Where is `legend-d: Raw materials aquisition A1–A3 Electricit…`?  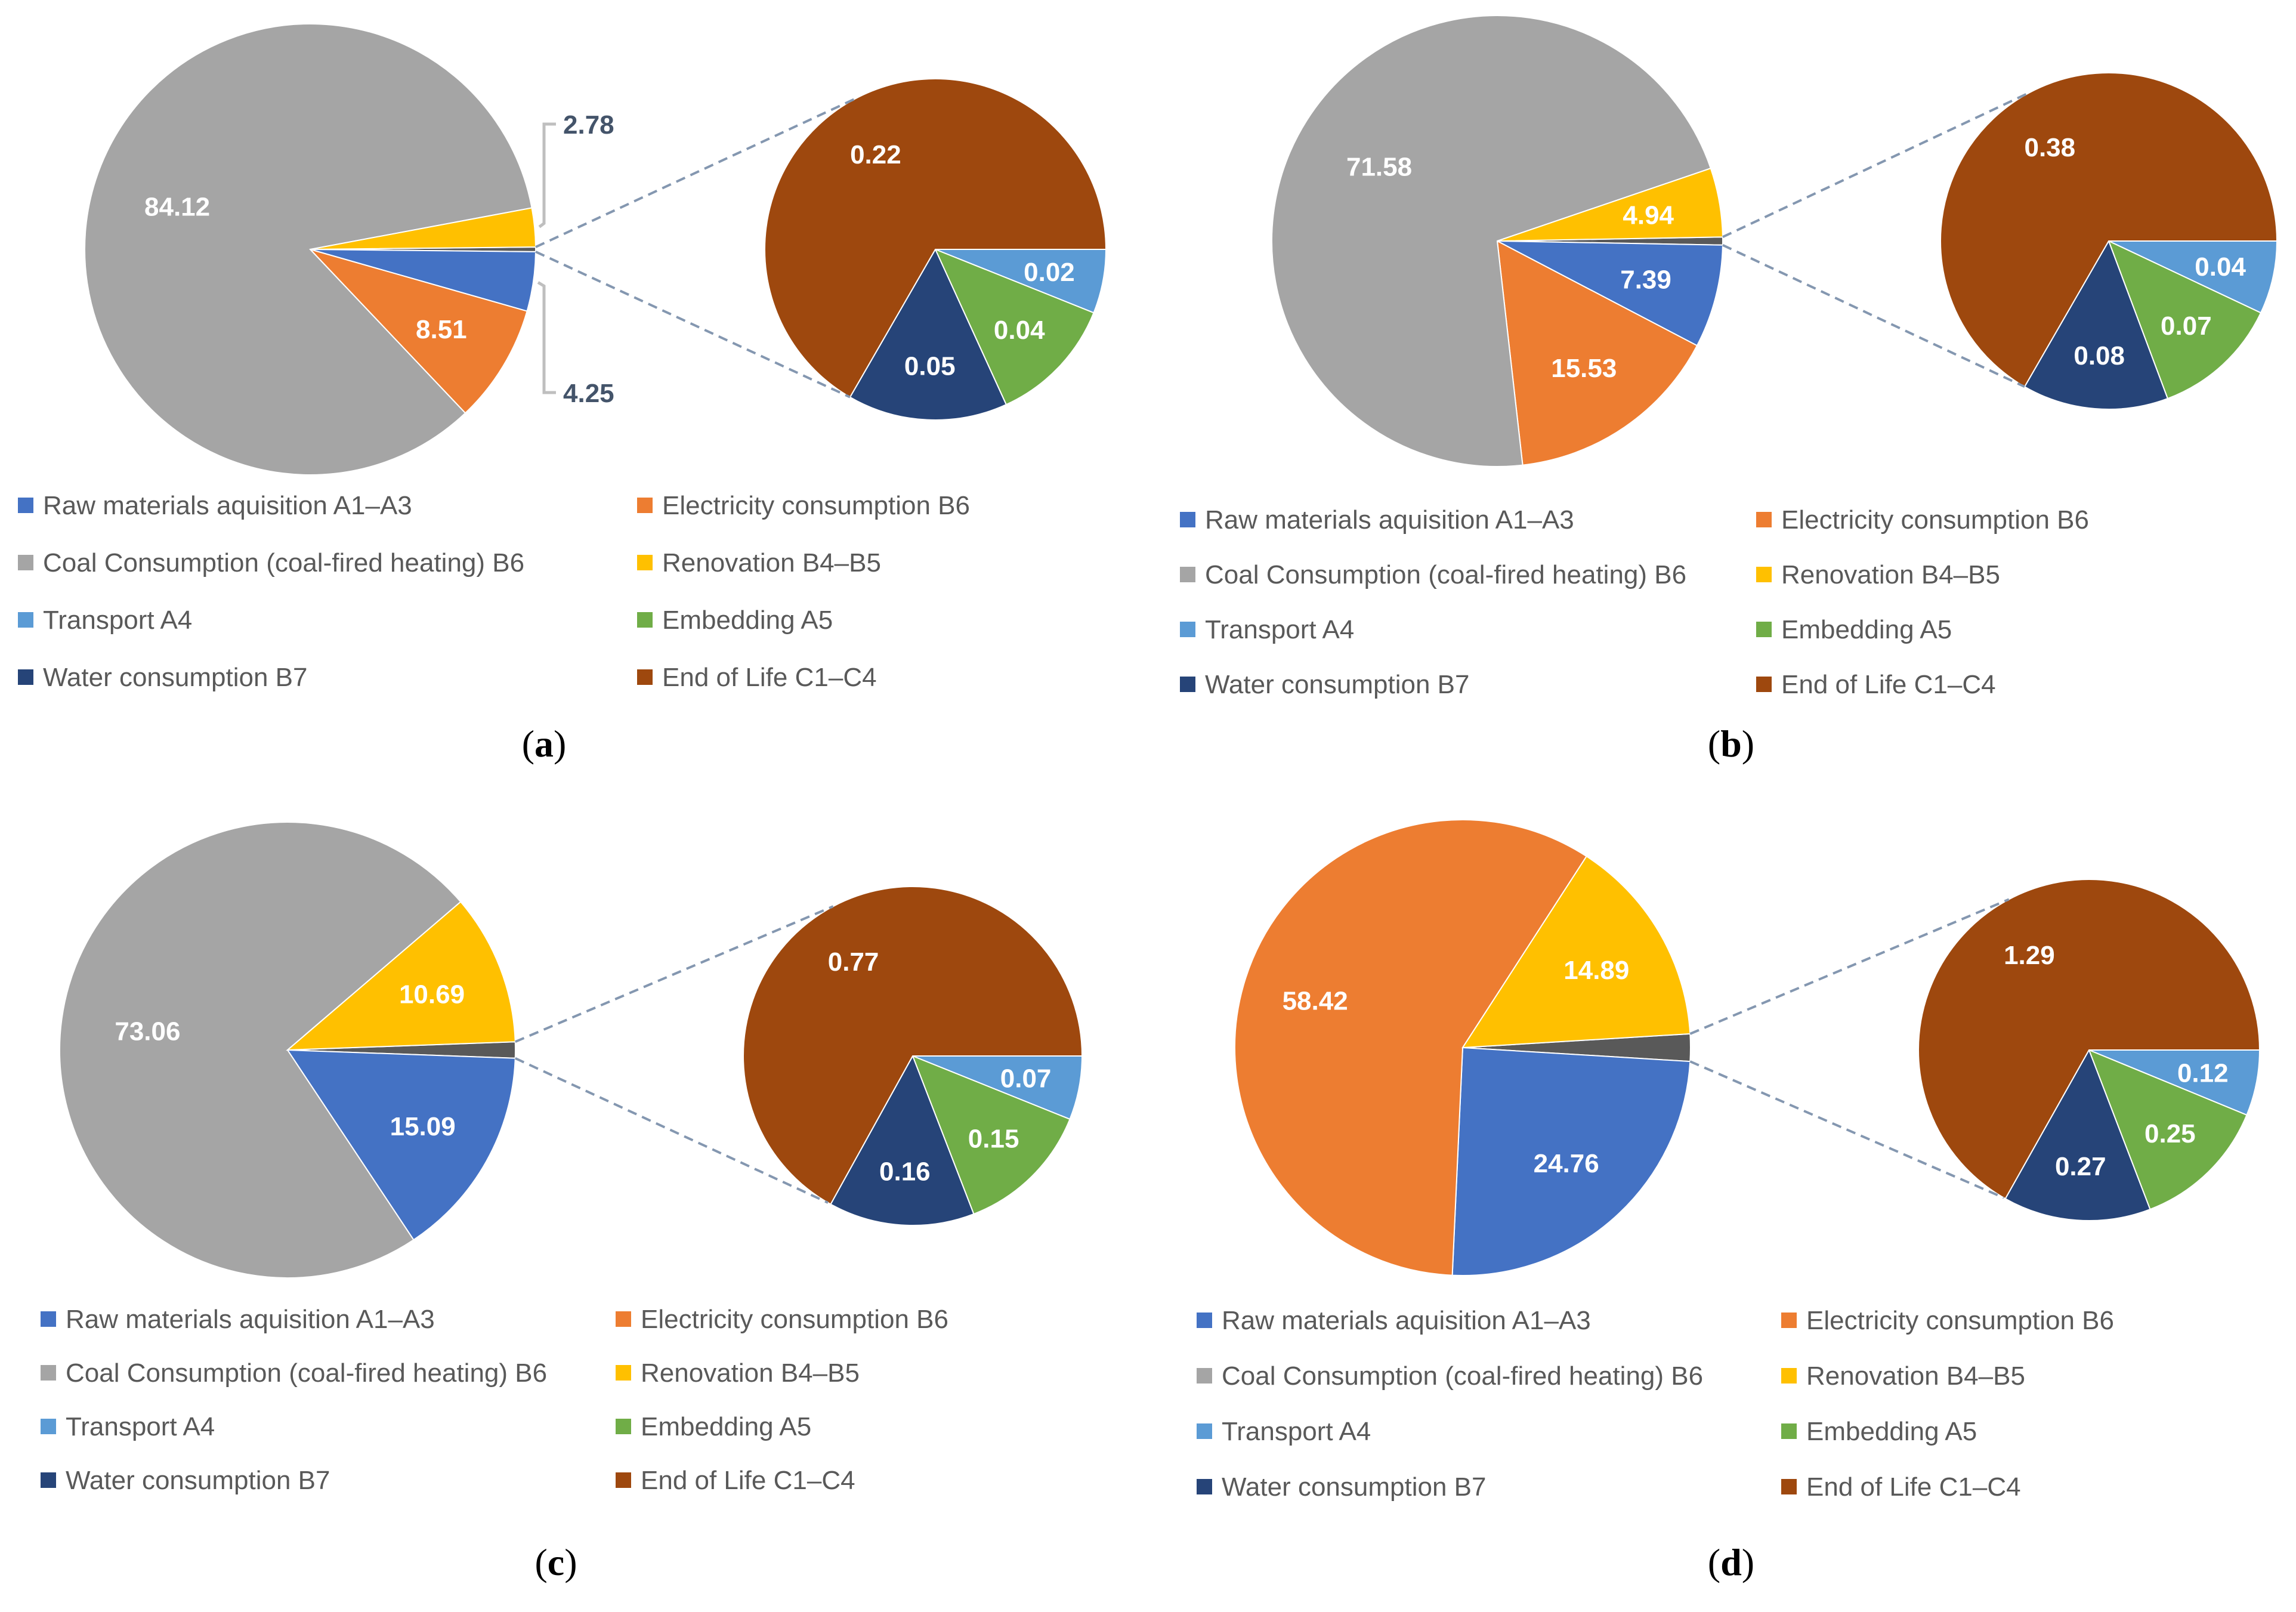
legend-d: Raw materials aquisition A1–A3 Electricit… is located at coordinates (1656, 1404).